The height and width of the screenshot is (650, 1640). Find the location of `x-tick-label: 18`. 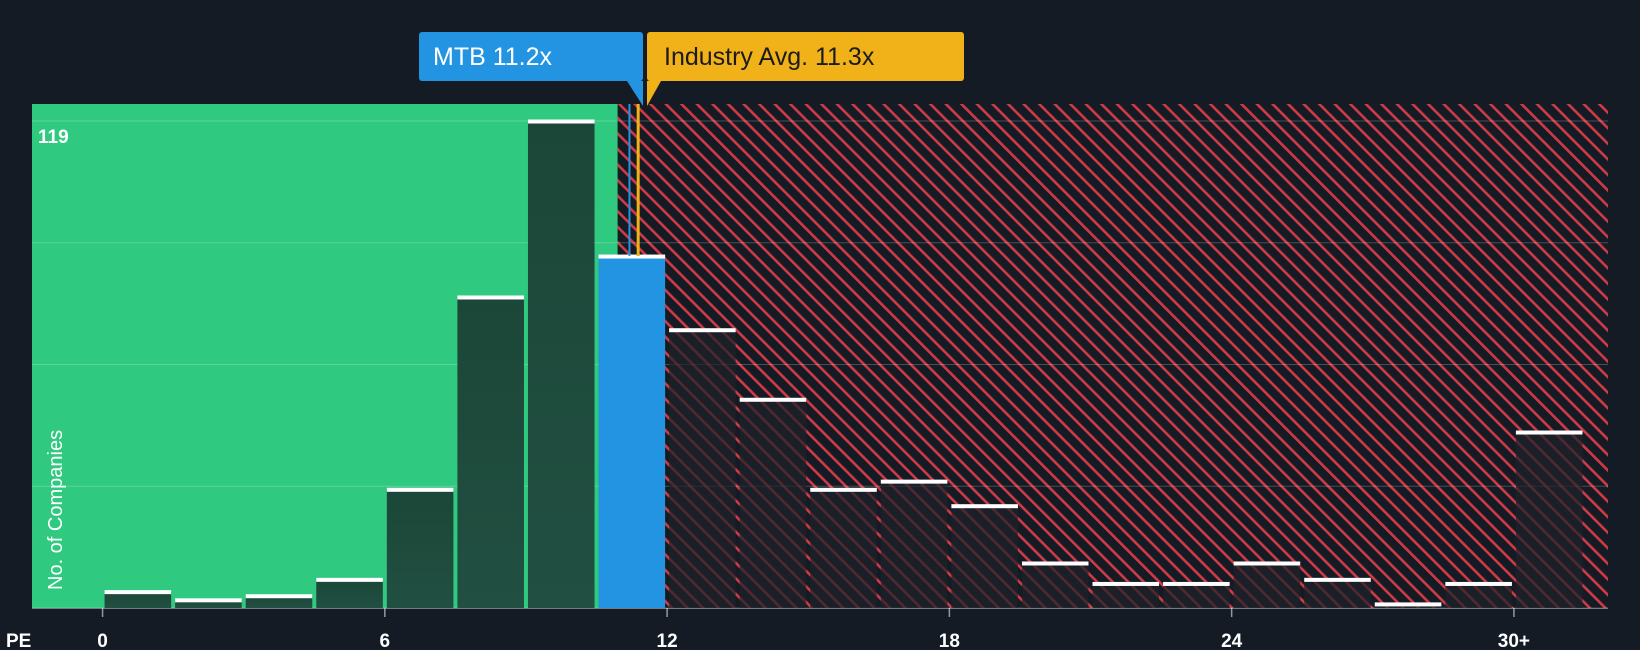

x-tick-label: 18 is located at coordinates (949, 640).